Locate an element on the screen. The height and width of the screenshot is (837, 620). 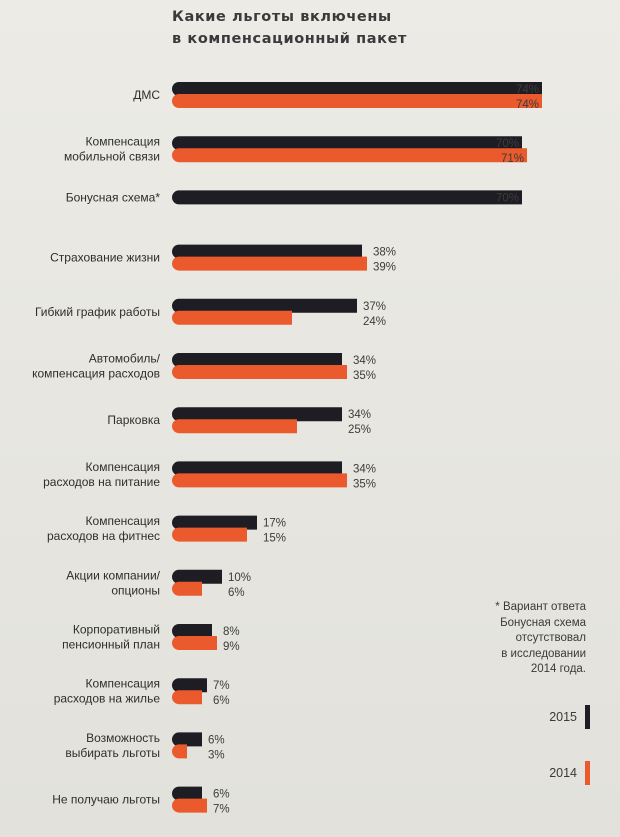
legend-label-2014: 2014 is located at coordinates (563, 773).